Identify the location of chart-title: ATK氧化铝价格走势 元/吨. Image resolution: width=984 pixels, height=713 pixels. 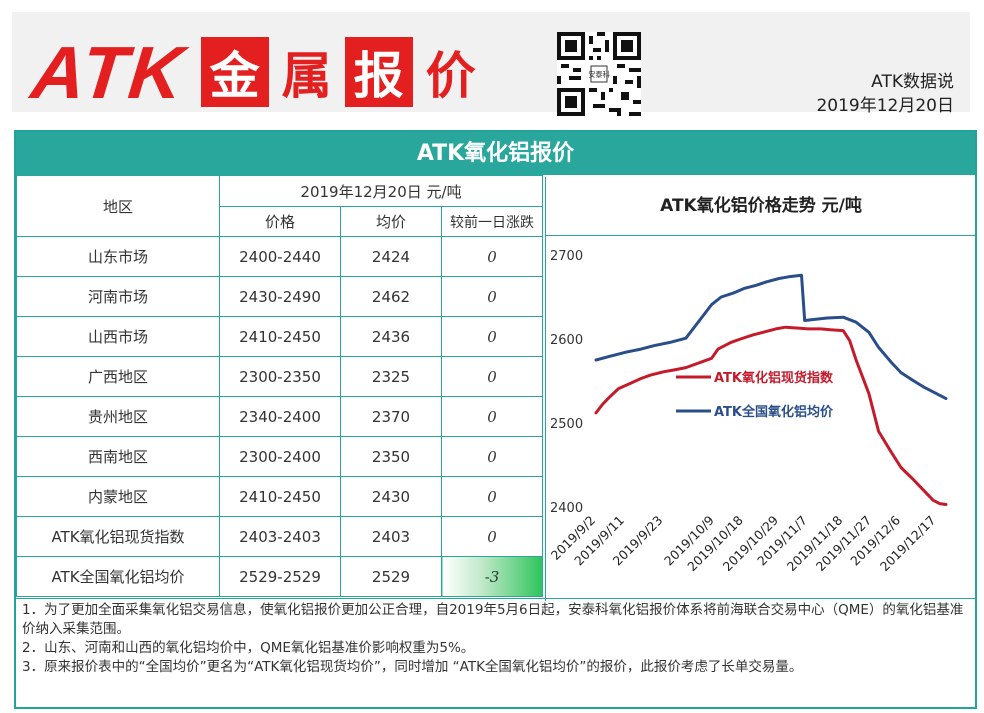
(761, 206).